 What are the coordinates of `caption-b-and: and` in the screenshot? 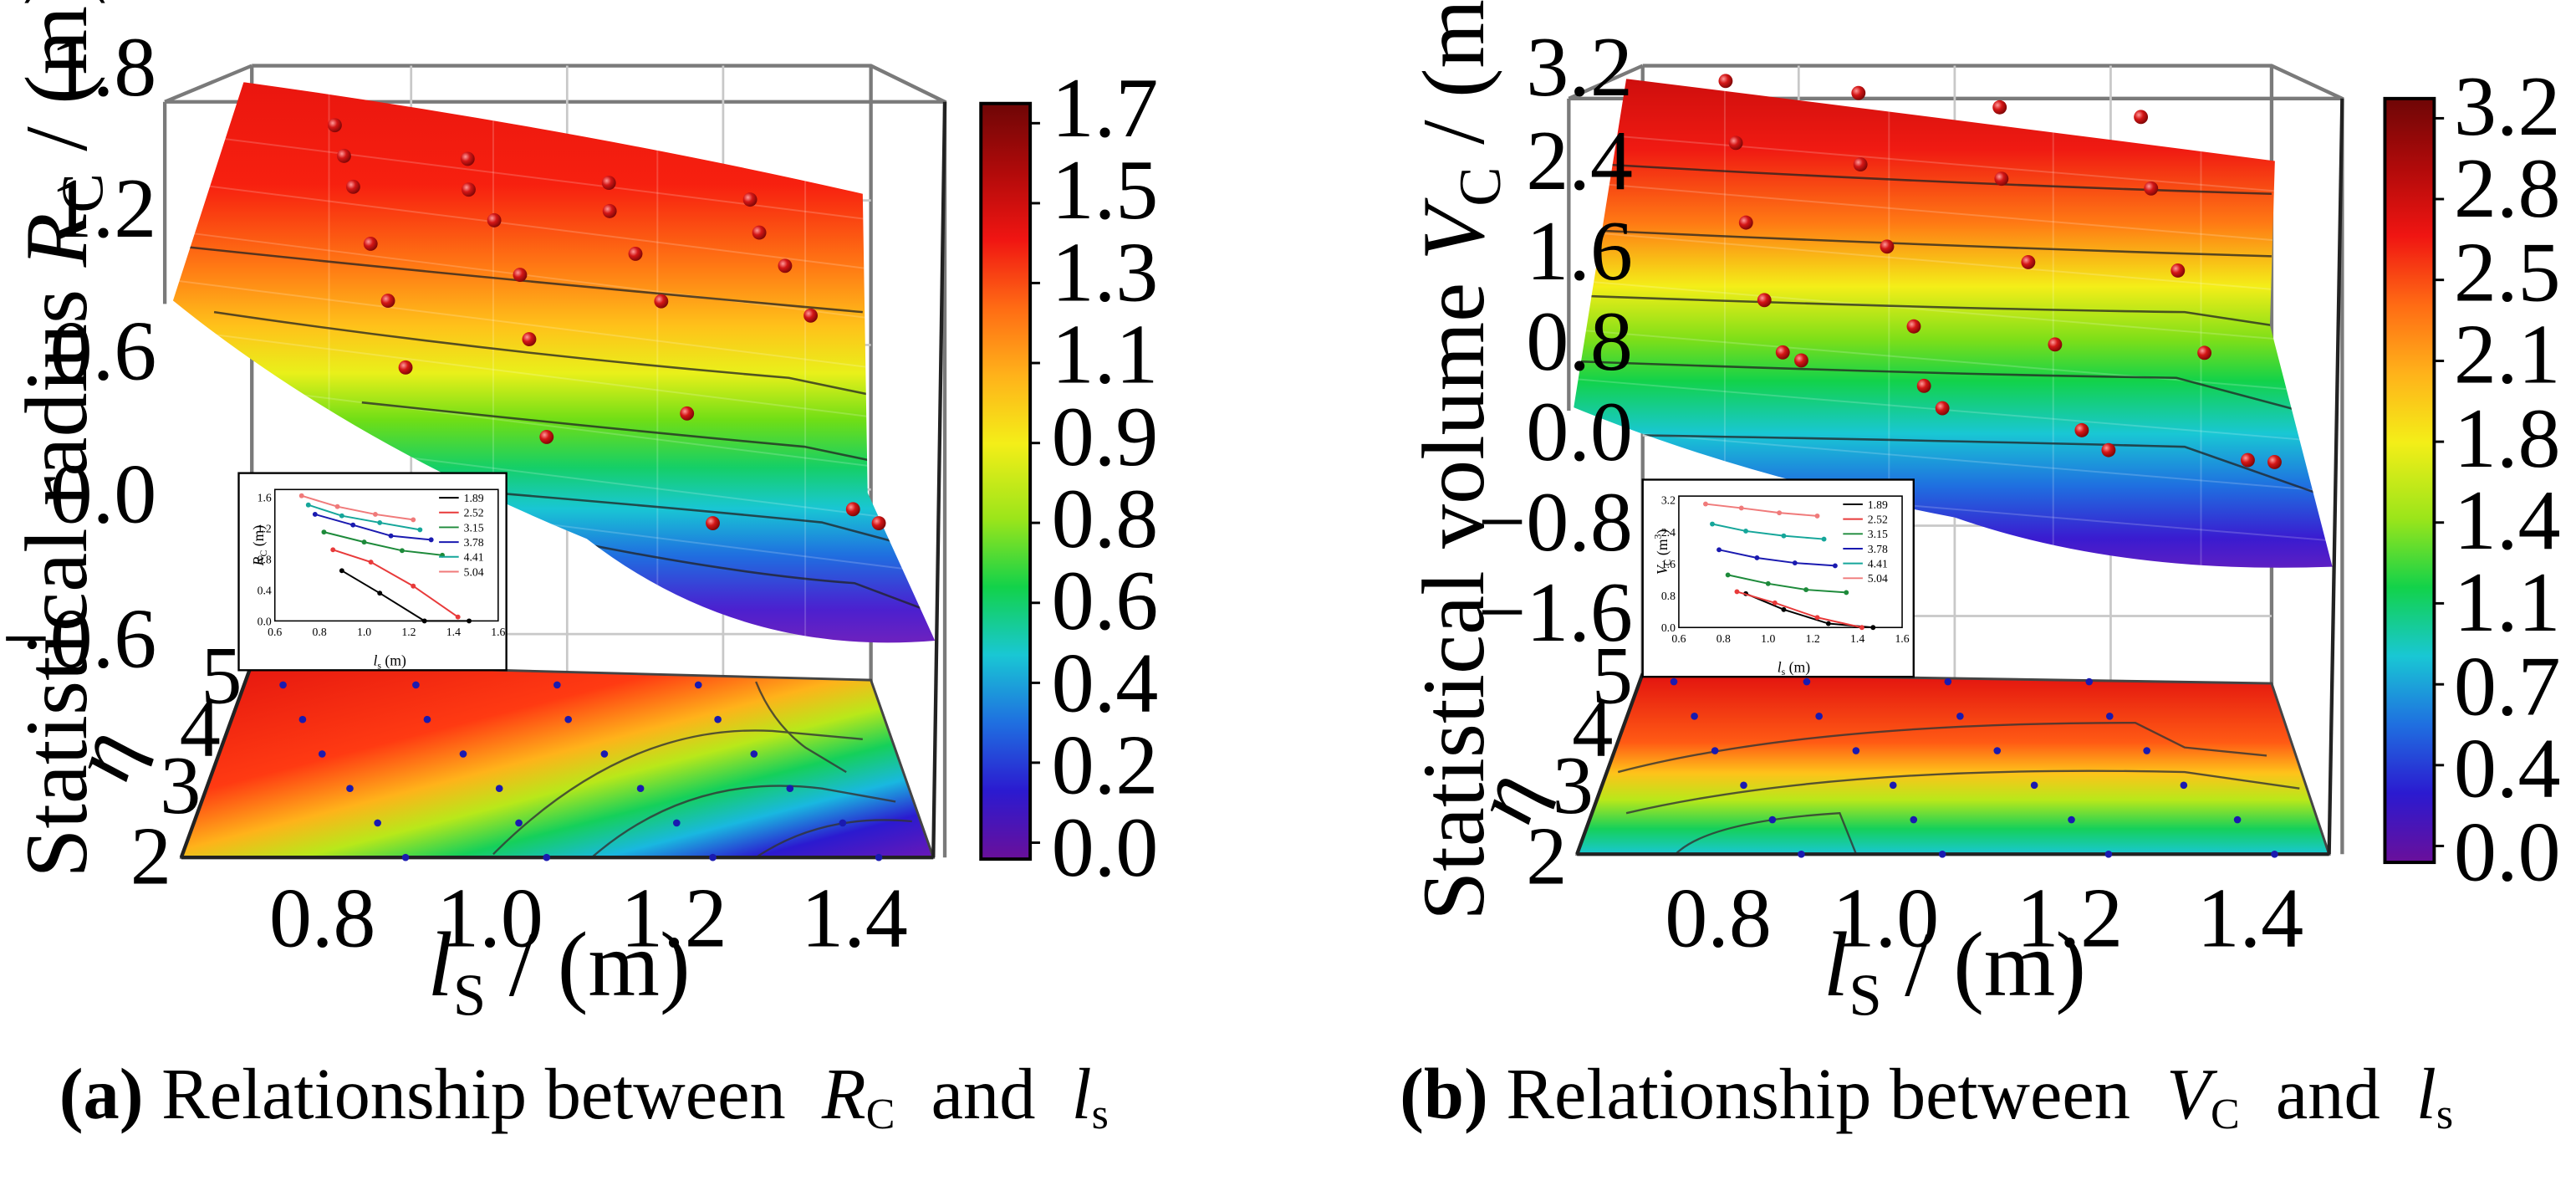 It's located at (2327, 1093).